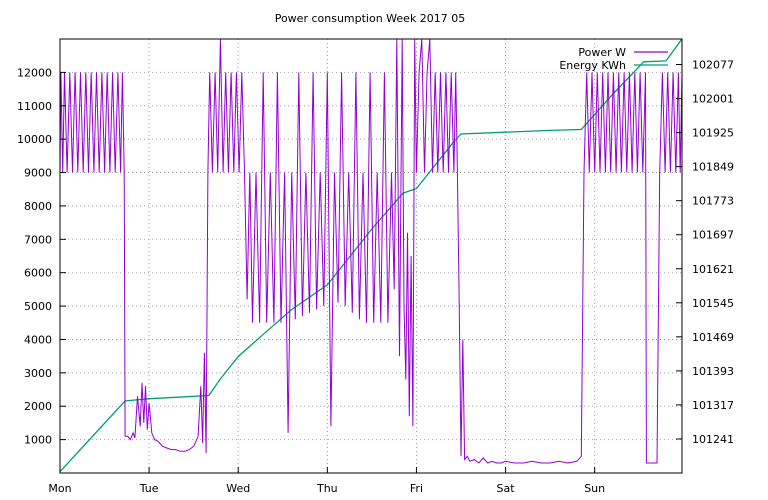  Describe the element at coordinates (713, 405) in the screenshot. I see `y-right-tick-label: 101317` at that location.